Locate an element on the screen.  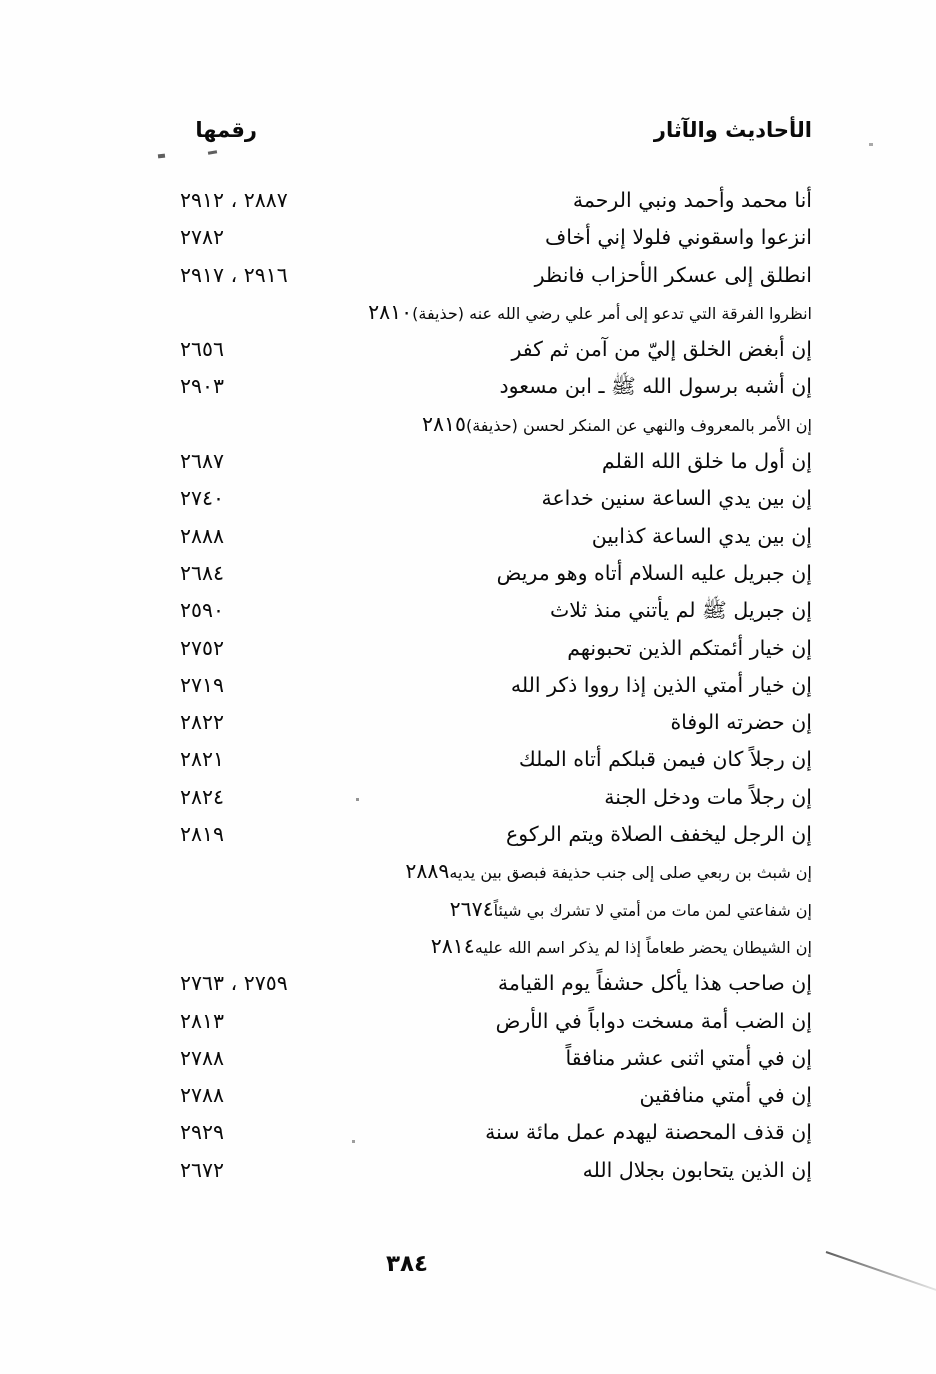
index-entry-text: إن أول ما خلق الله القلم is located at coordinates (706, 461).